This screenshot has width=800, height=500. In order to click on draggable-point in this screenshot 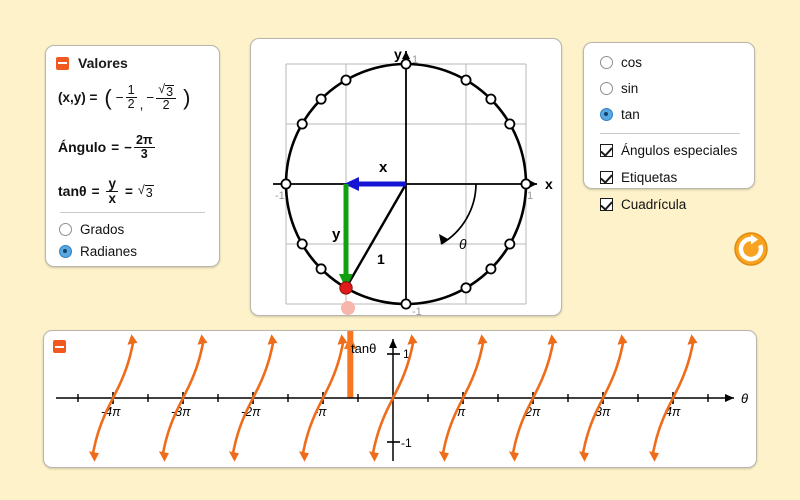, I will do `click(346, 288)`.